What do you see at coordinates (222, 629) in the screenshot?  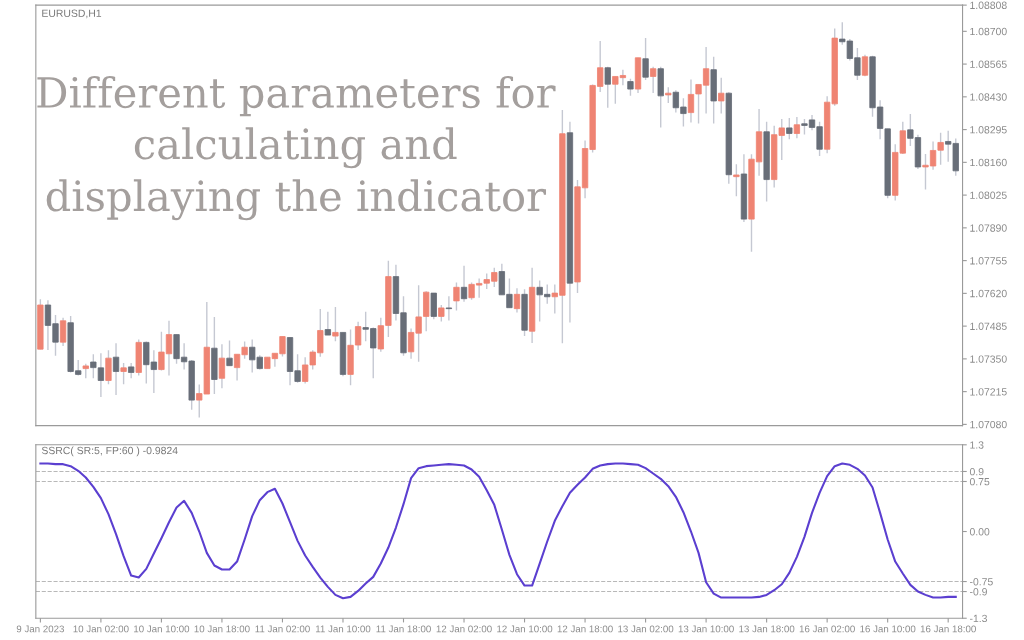 I see `x-tick-label: 10 Jan 18:00` at bounding box center [222, 629].